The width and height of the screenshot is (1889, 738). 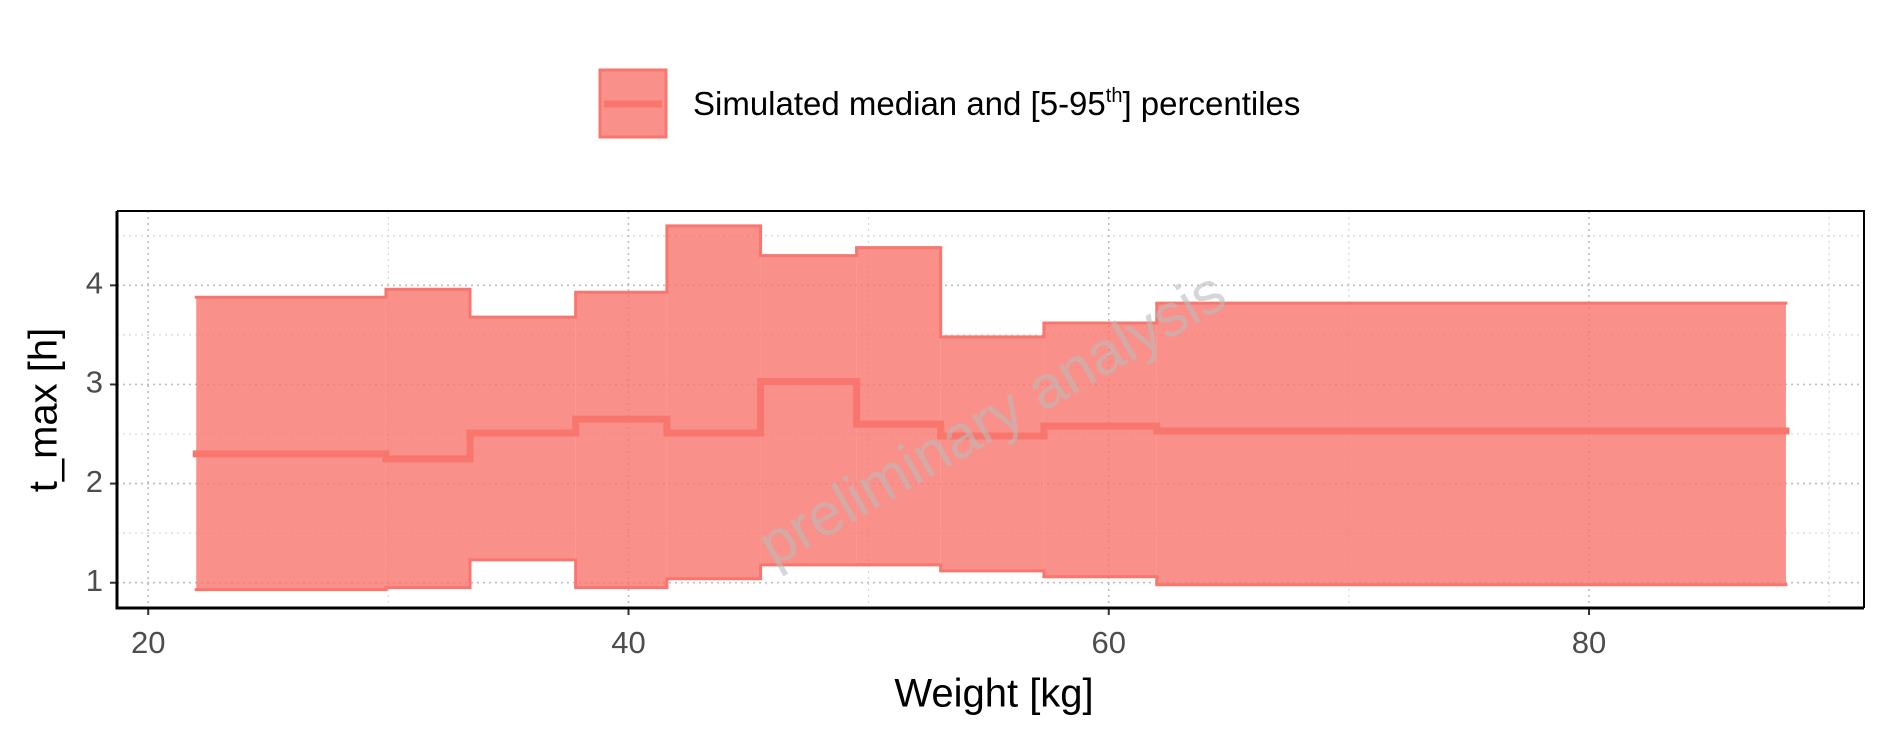 What do you see at coordinates (94, 283) in the screenshot?
I see `y-tick-label: 4` at bounding box center [94, 283].